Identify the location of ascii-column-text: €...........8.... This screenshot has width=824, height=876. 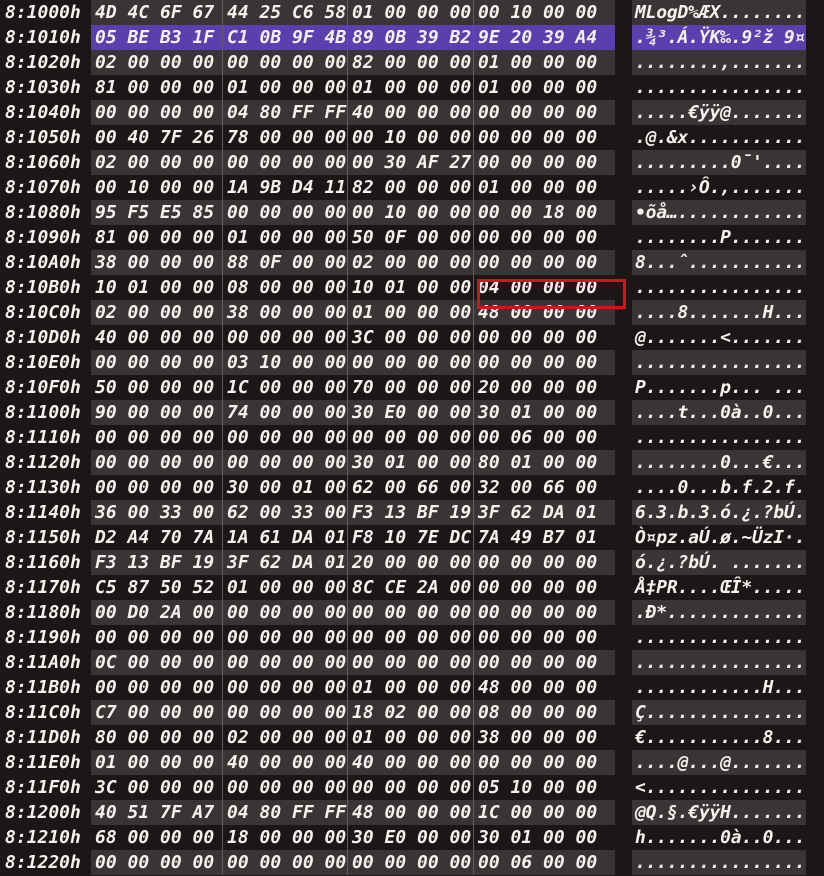
(720, 737).